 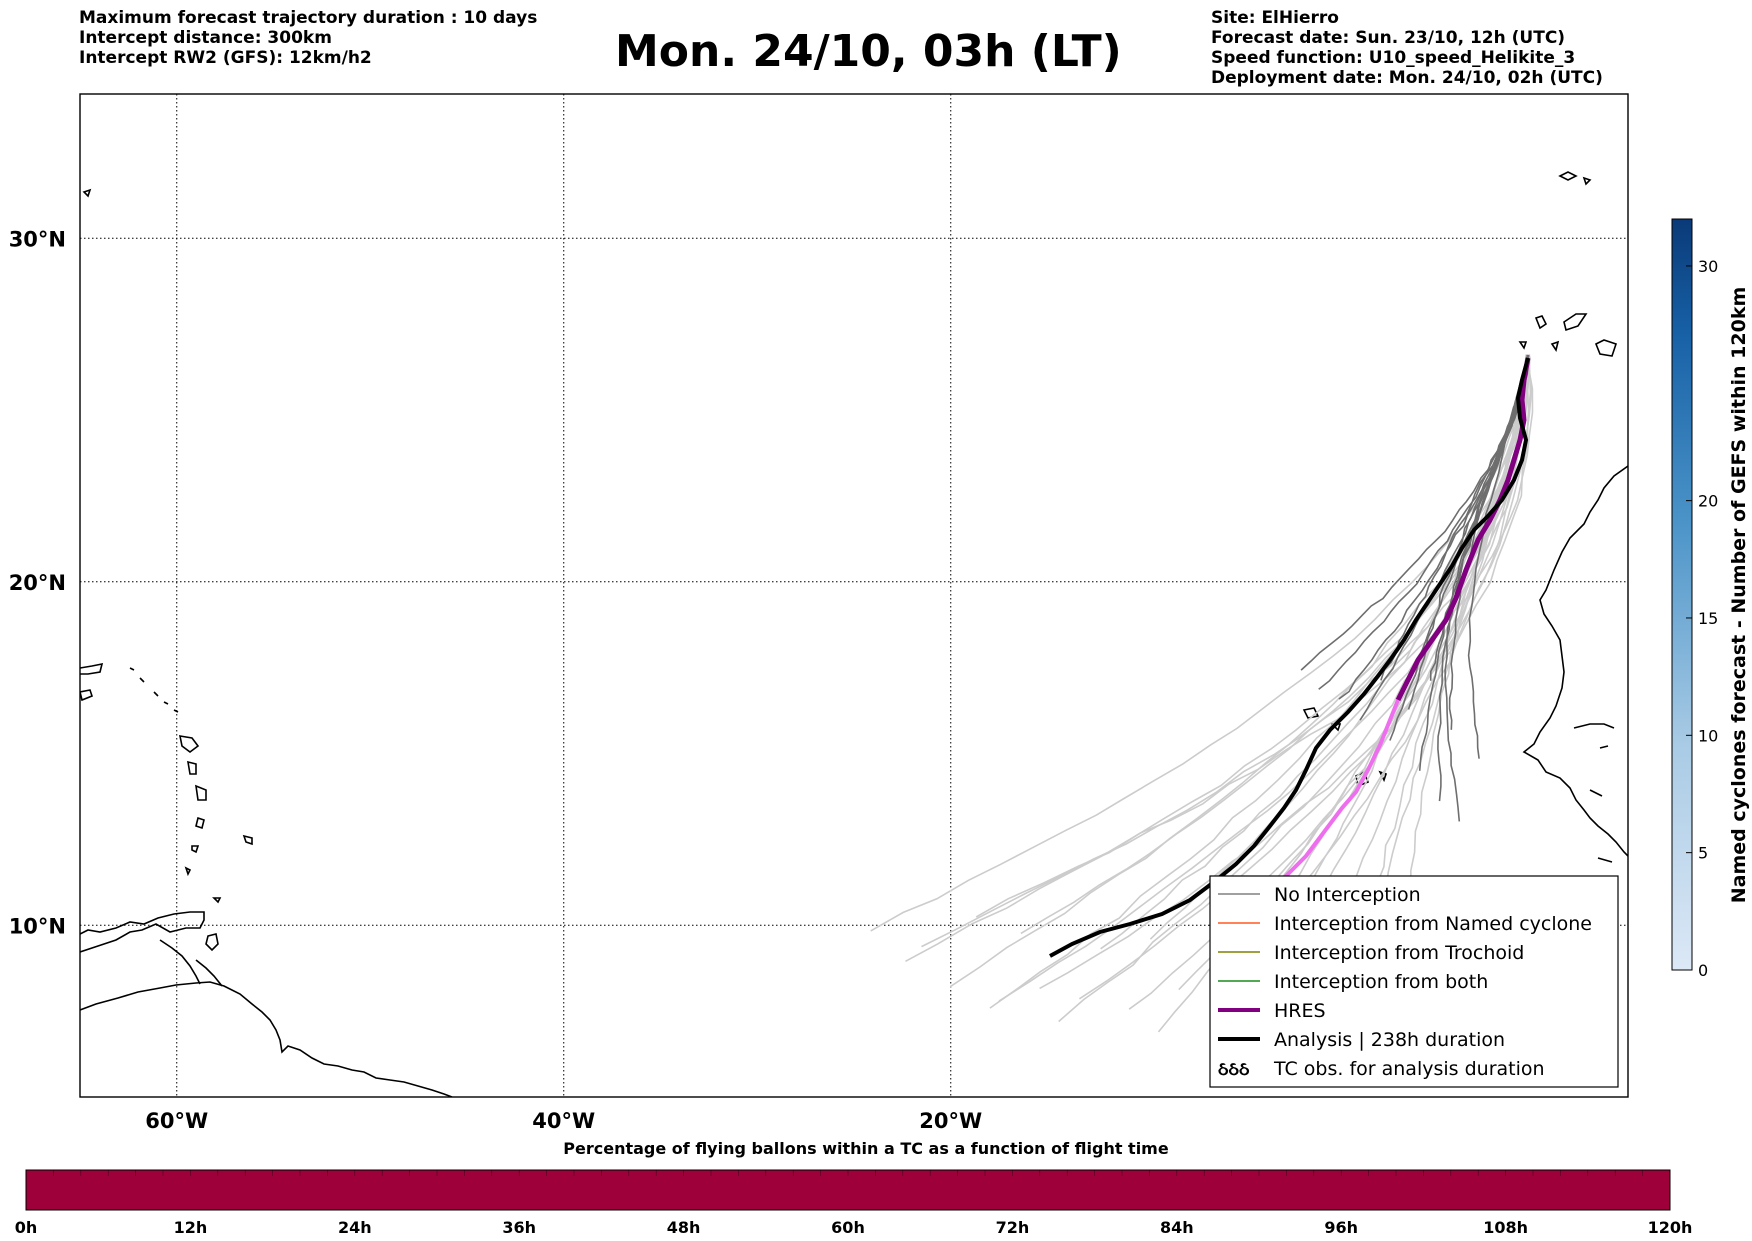 What do you see at coordinates (1234, 1069) in the screenshot?
I see `legend-tc-symbol-icon: ઠઠઠ` at bounding box center [1234, 1069].